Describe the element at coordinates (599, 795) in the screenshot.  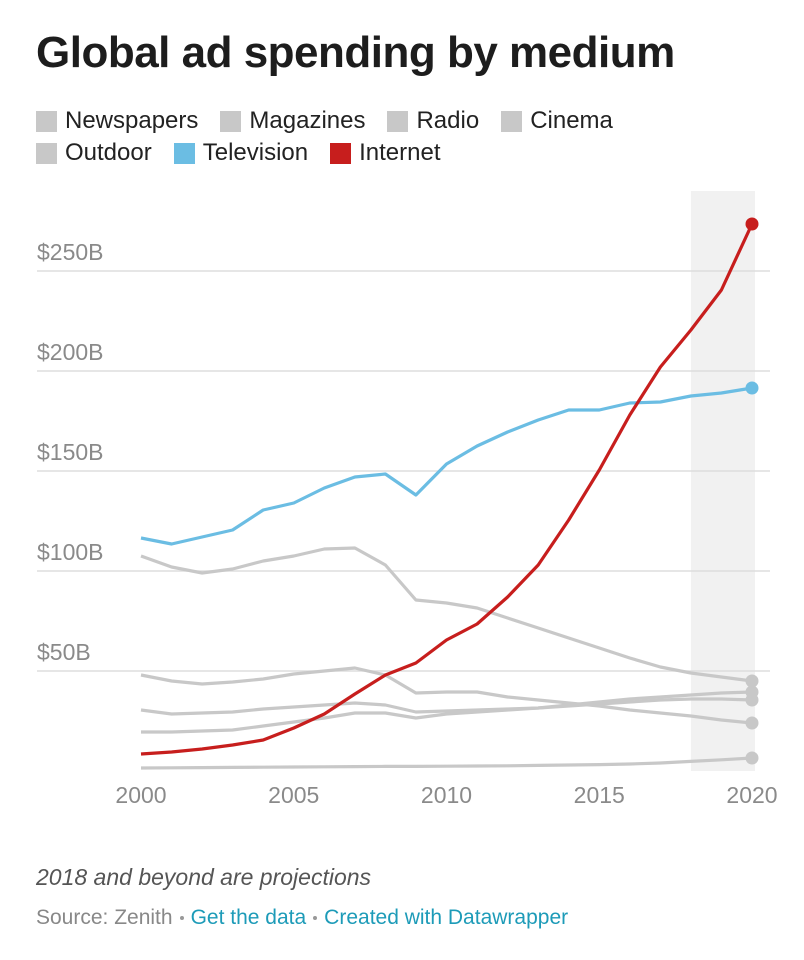
I see `x-tick-label: 2015` at that location.